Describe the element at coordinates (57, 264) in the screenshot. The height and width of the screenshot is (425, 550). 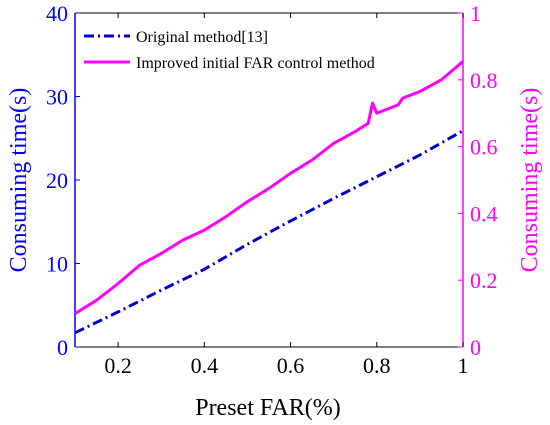
I see `left-y-tick-label: 10` at that location.